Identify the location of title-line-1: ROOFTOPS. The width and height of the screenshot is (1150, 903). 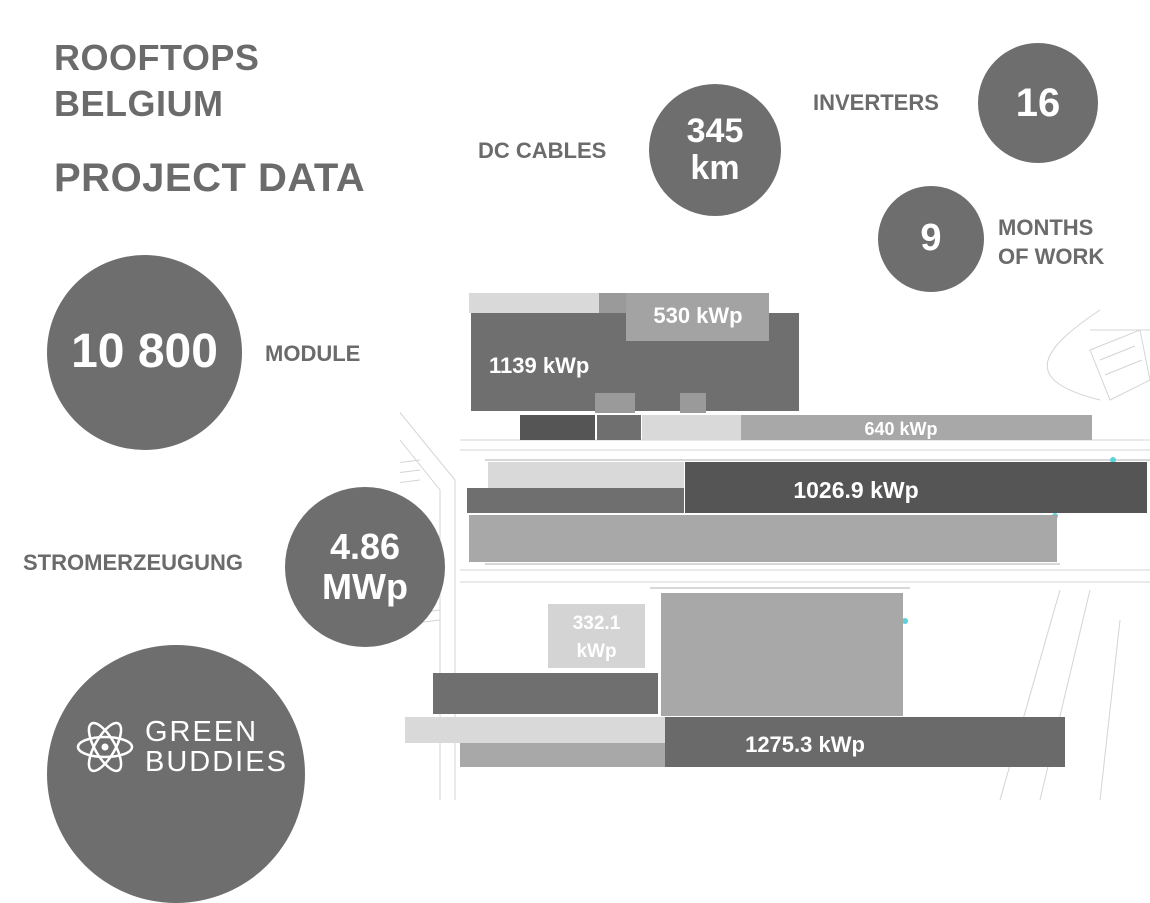
(157, 57).